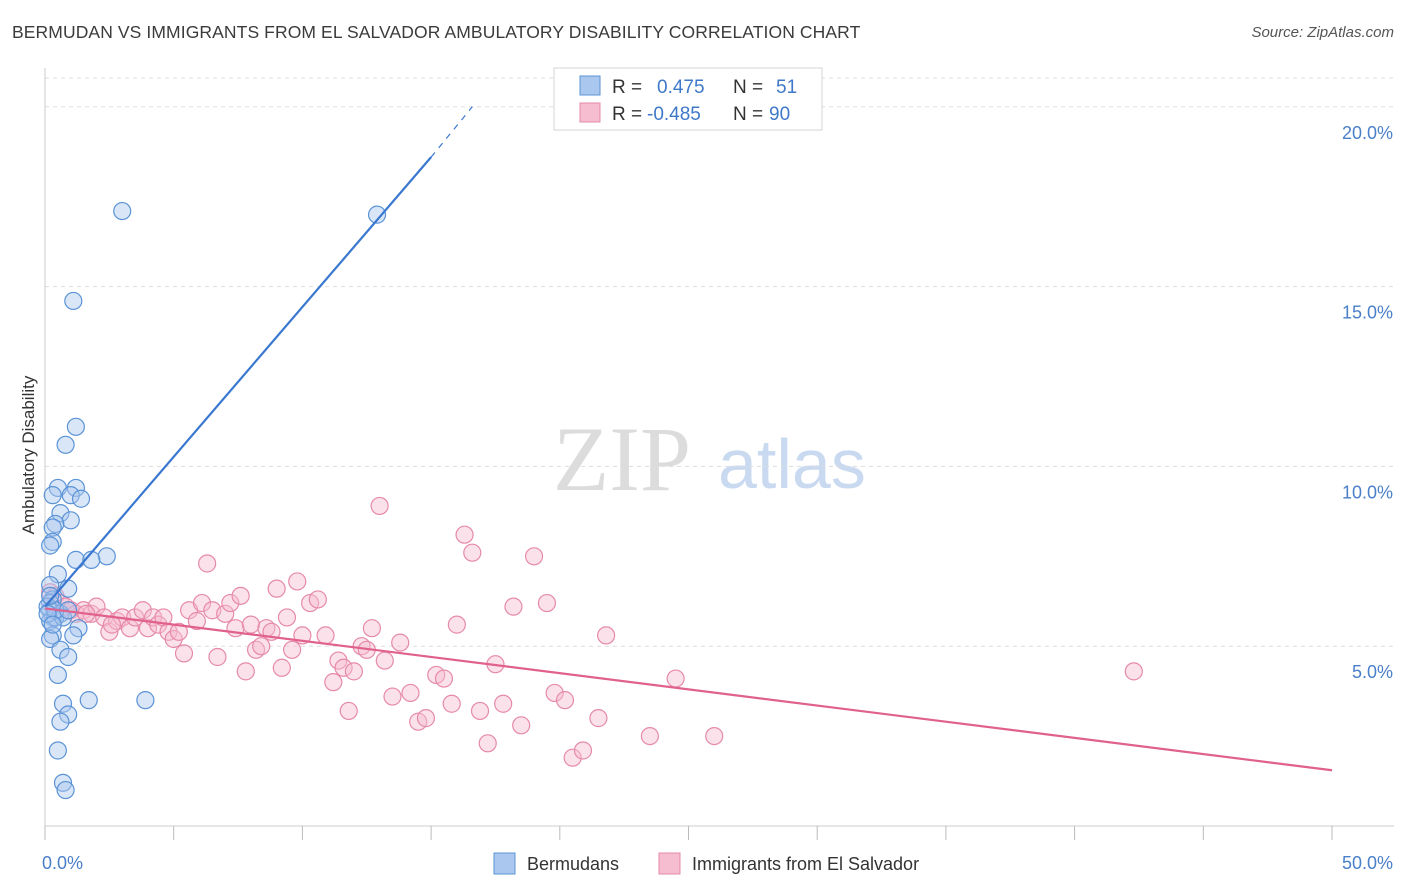  I want to click on x-tick-label-1: 50.0%, so click(1367, 863).